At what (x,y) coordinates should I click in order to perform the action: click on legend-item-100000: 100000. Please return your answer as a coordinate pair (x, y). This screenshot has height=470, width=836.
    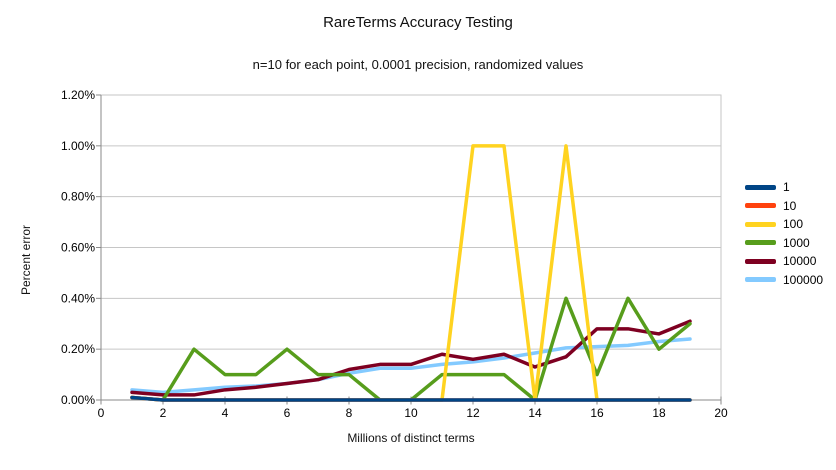
    Looking at the image, I should click on (784, 280).